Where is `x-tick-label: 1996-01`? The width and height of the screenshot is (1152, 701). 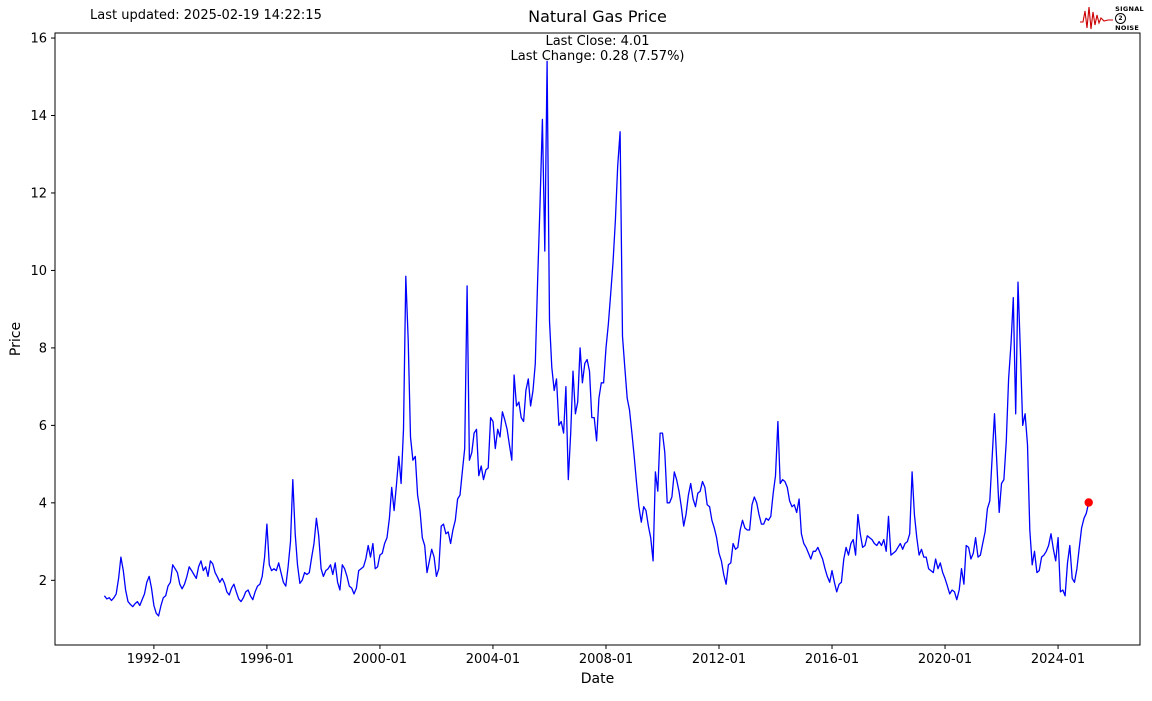 x-tick-label: 1996-01 is located at coordinates (267, 659).